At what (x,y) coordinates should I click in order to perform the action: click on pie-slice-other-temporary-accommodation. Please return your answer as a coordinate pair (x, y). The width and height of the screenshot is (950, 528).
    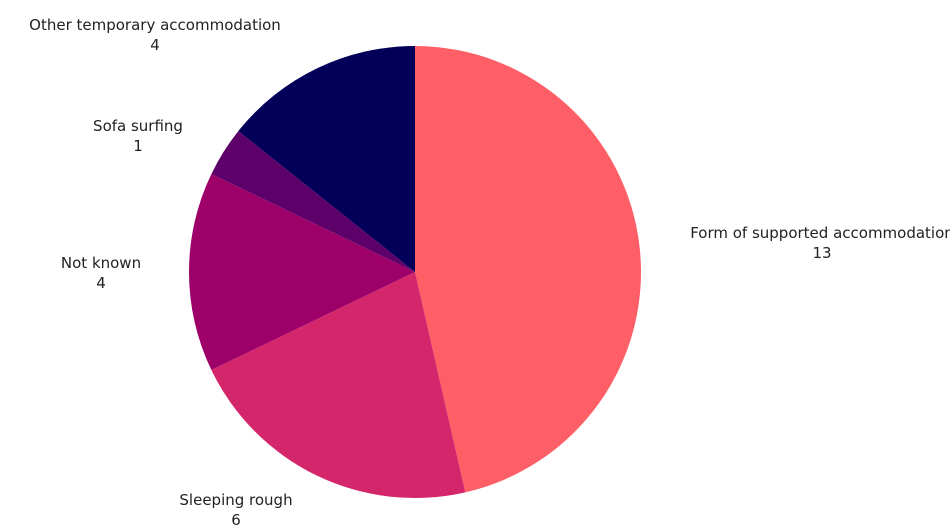
    Looking at the image, I should click on (326, 159).